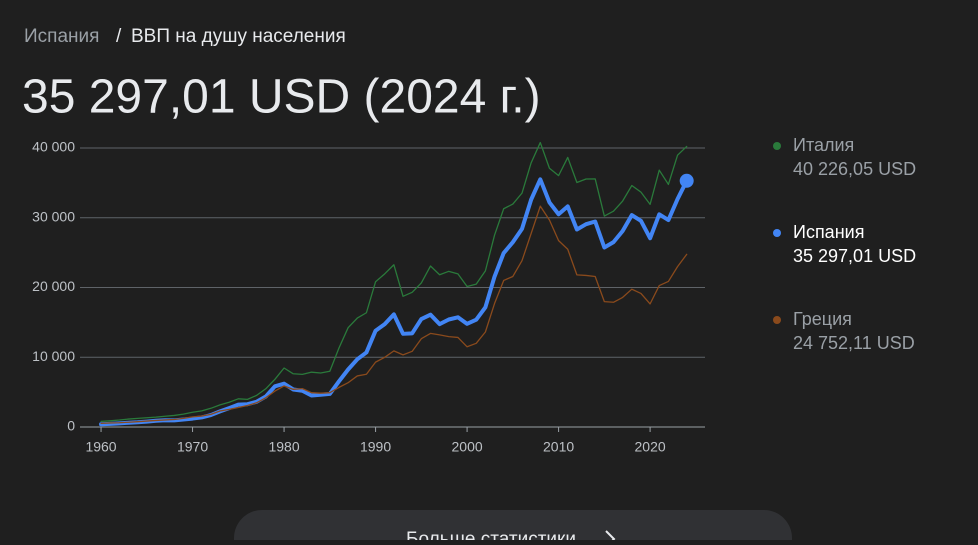 This screenshot has width=978, height=545. Describe the element at coordinates (823, 145) in the screenshot. I see `legend-name: Италия` at that location.